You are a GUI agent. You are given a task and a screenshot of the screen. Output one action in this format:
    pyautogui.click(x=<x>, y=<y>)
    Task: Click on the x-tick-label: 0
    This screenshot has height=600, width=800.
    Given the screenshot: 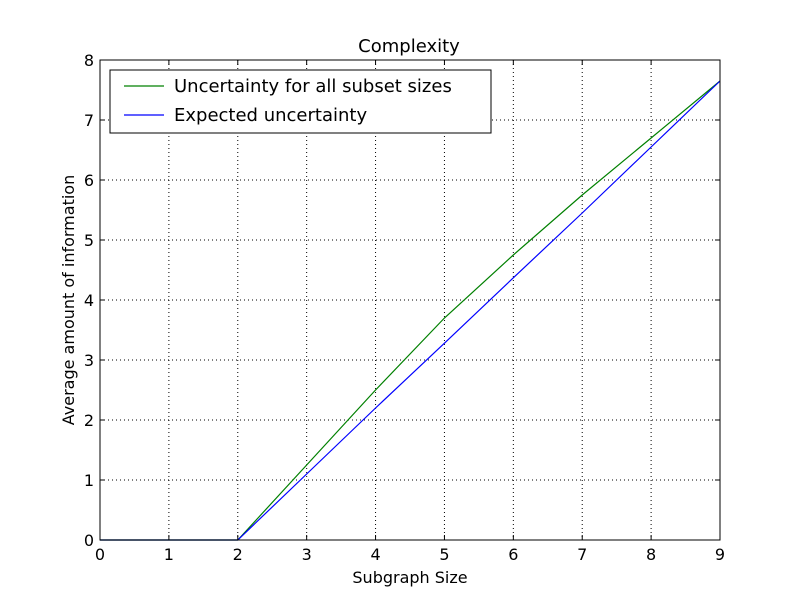 What is the action you would take?
    pyautogui.click(x=100, y=554)
    